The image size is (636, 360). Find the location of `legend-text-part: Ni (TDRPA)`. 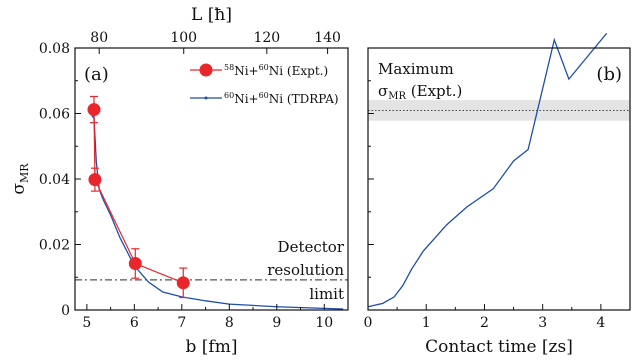

legend-text-part: Ni (TDRPA) is located at coordinates (304, 99).